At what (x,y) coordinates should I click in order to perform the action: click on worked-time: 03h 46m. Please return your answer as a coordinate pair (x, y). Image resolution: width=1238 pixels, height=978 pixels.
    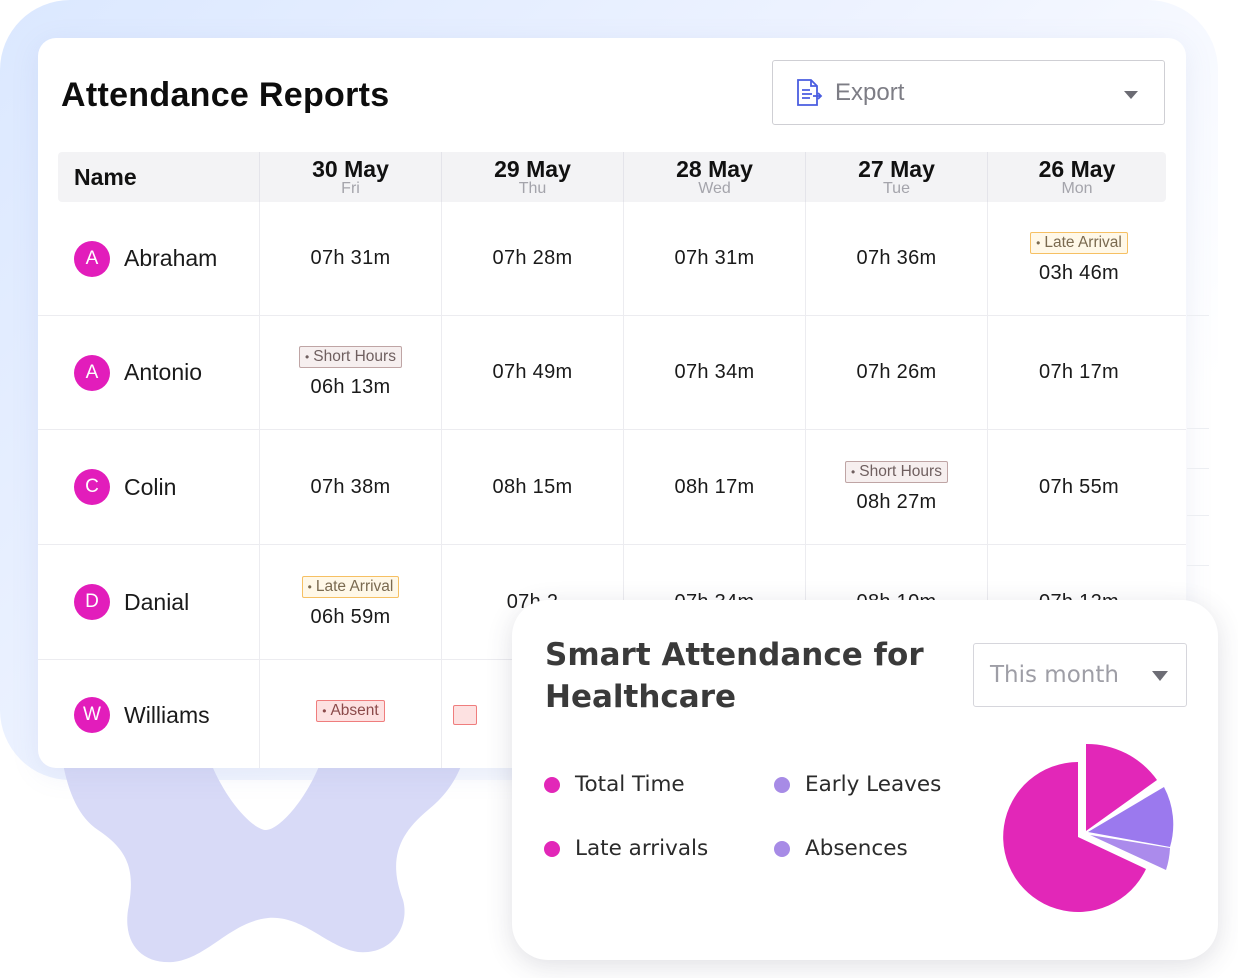
    Looking at the image, I should click on (1079, 273).